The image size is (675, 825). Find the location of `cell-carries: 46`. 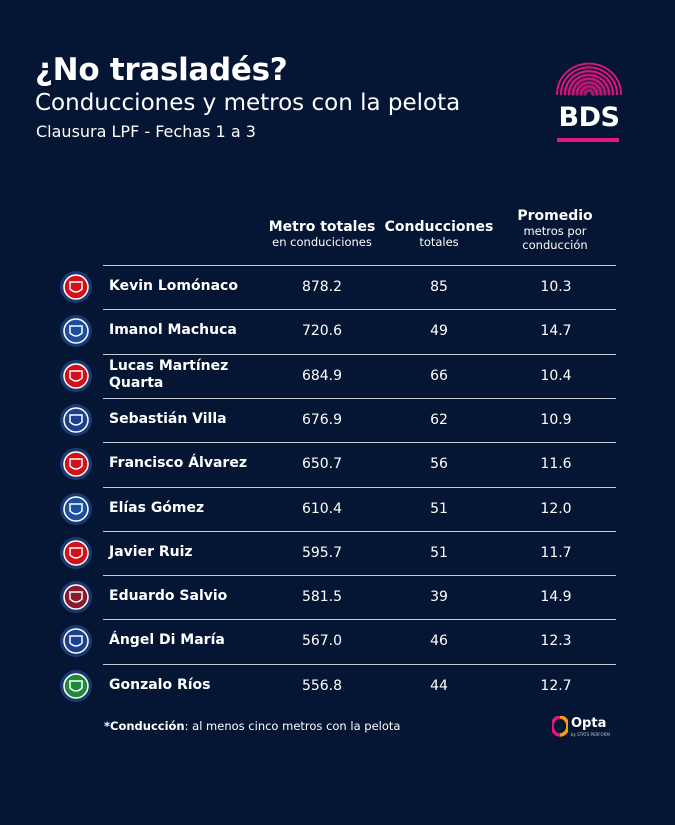

cell-carries: 46 is located at coordinates (439, 641).